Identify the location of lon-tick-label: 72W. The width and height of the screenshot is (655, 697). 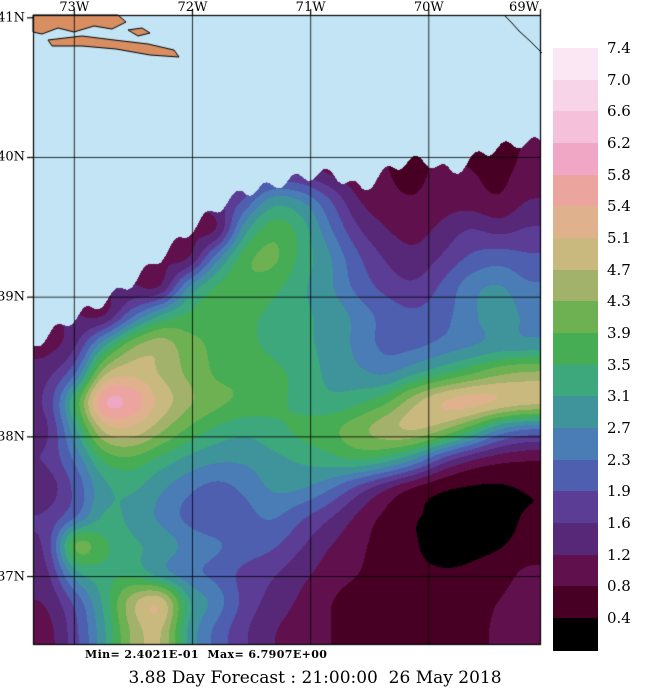
(192, 7).